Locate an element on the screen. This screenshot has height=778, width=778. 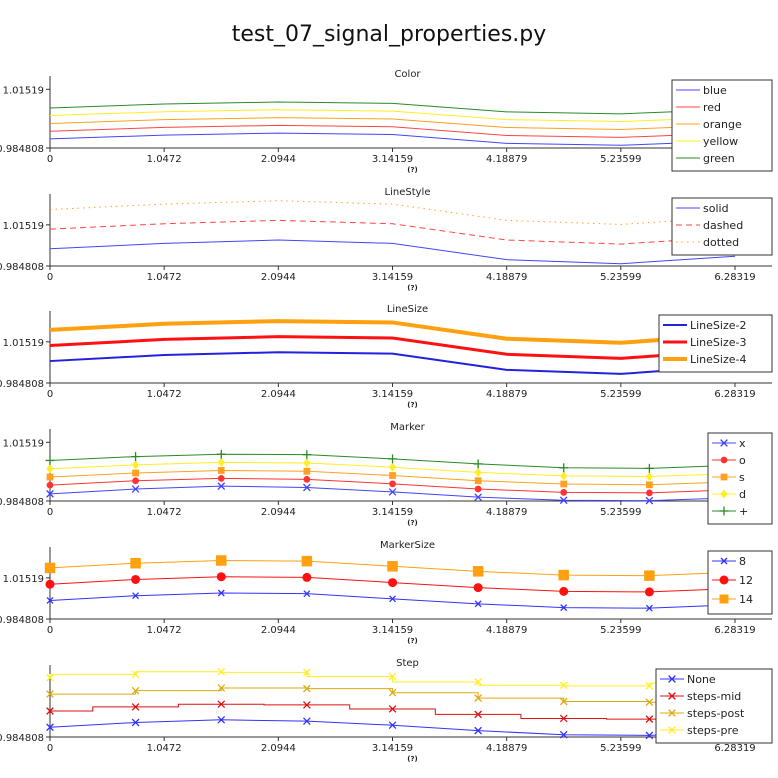
legend-label: + is located at coordinates (743, 511).